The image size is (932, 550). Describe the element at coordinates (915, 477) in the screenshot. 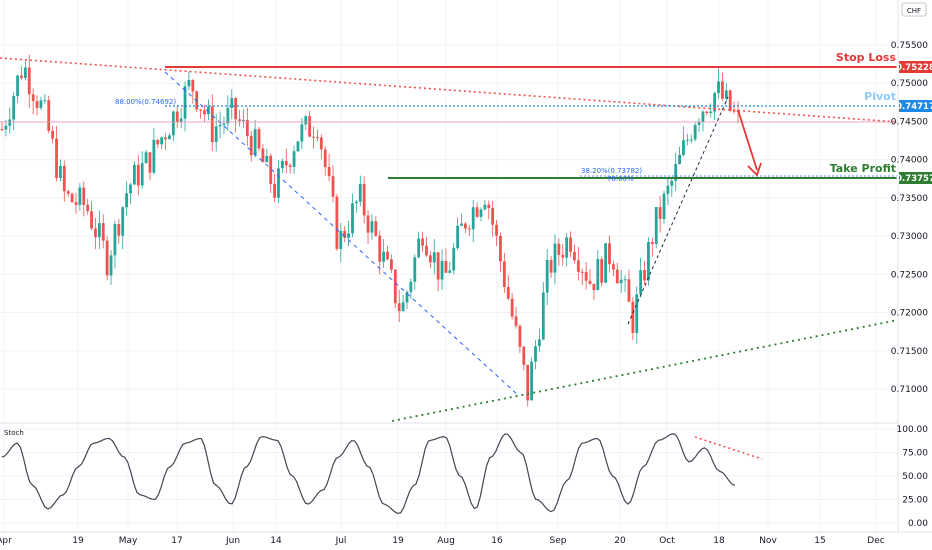

I see `stoch-tick-label: 50.00` at that location.